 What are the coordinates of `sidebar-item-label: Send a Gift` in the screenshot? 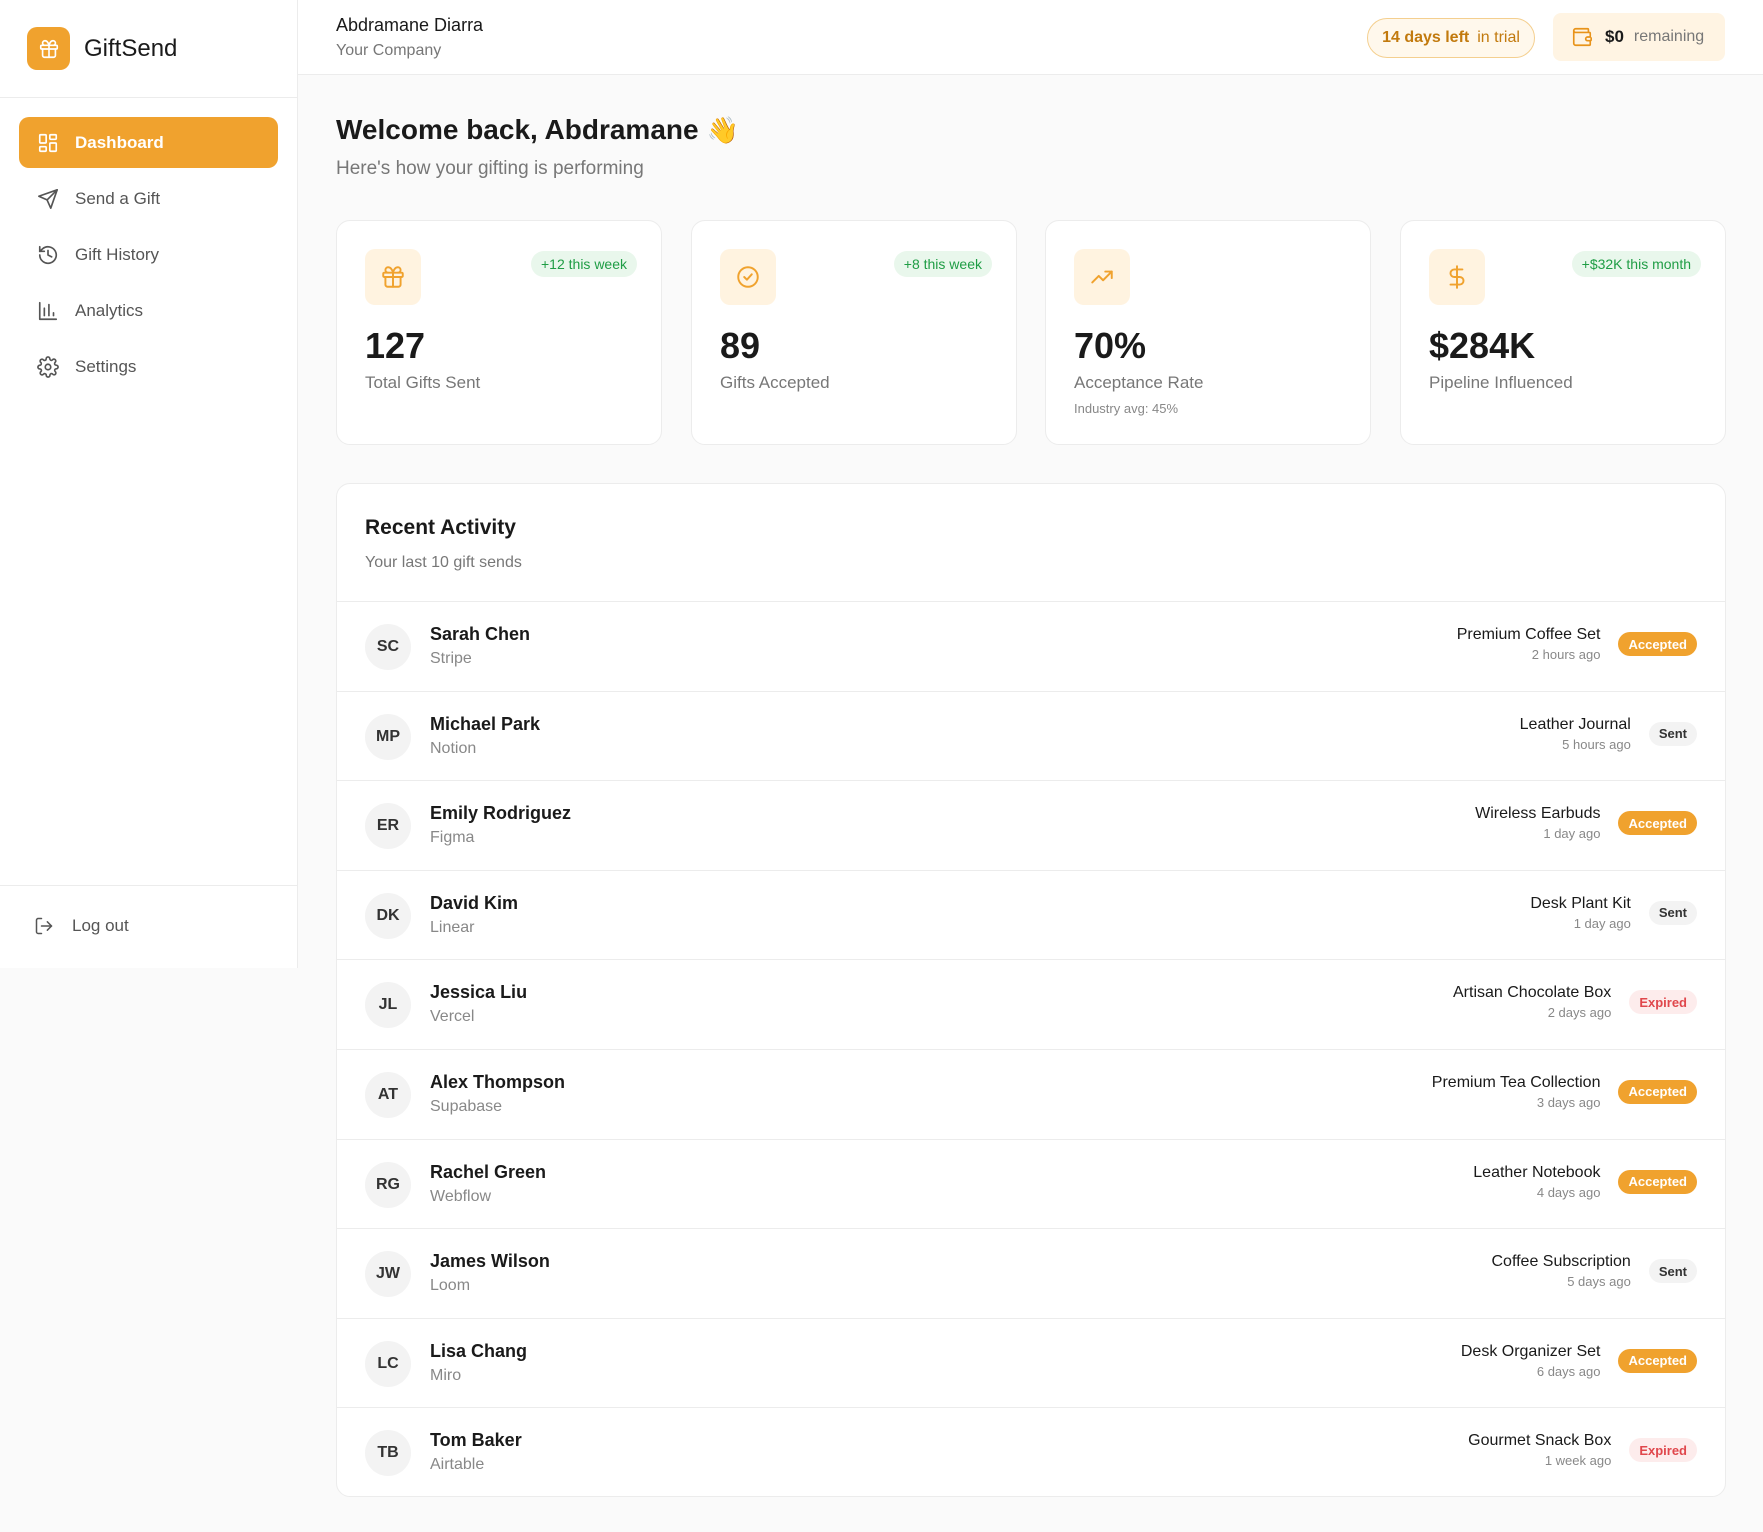 It's located at (117, 199).